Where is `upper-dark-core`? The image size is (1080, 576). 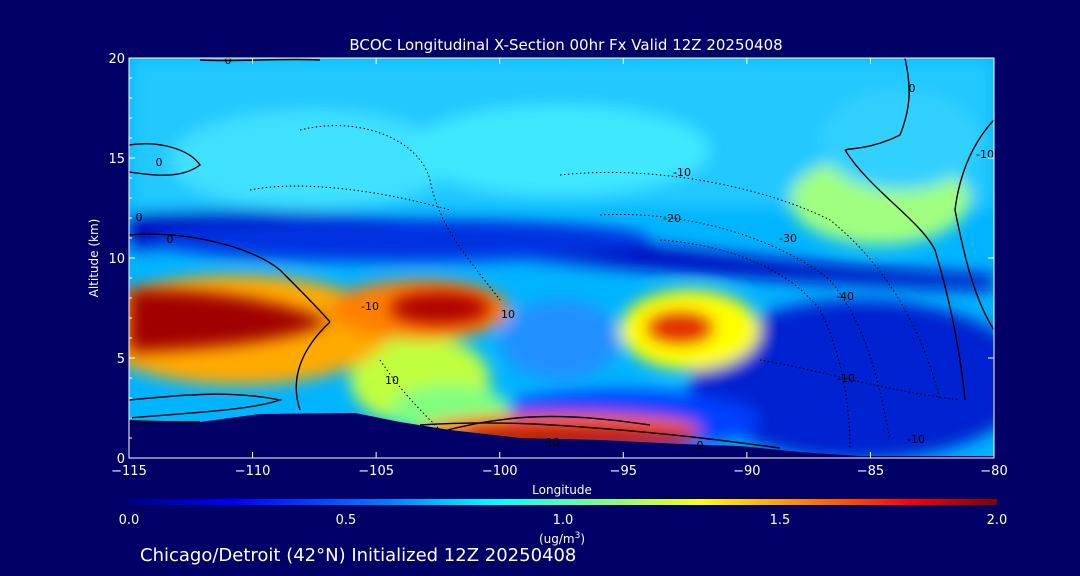 upper-dark-core is located at coordinates (400, 240).